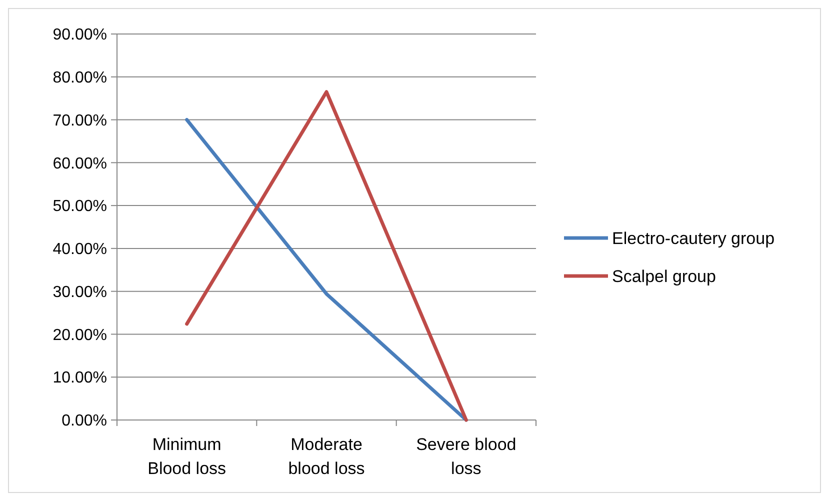 This screenshot has height=501, width=829. What do you see at coordinates (664, 276) in the screenshot?
I see `legend-label: Scalpel group` at bounding box center [664, 276].